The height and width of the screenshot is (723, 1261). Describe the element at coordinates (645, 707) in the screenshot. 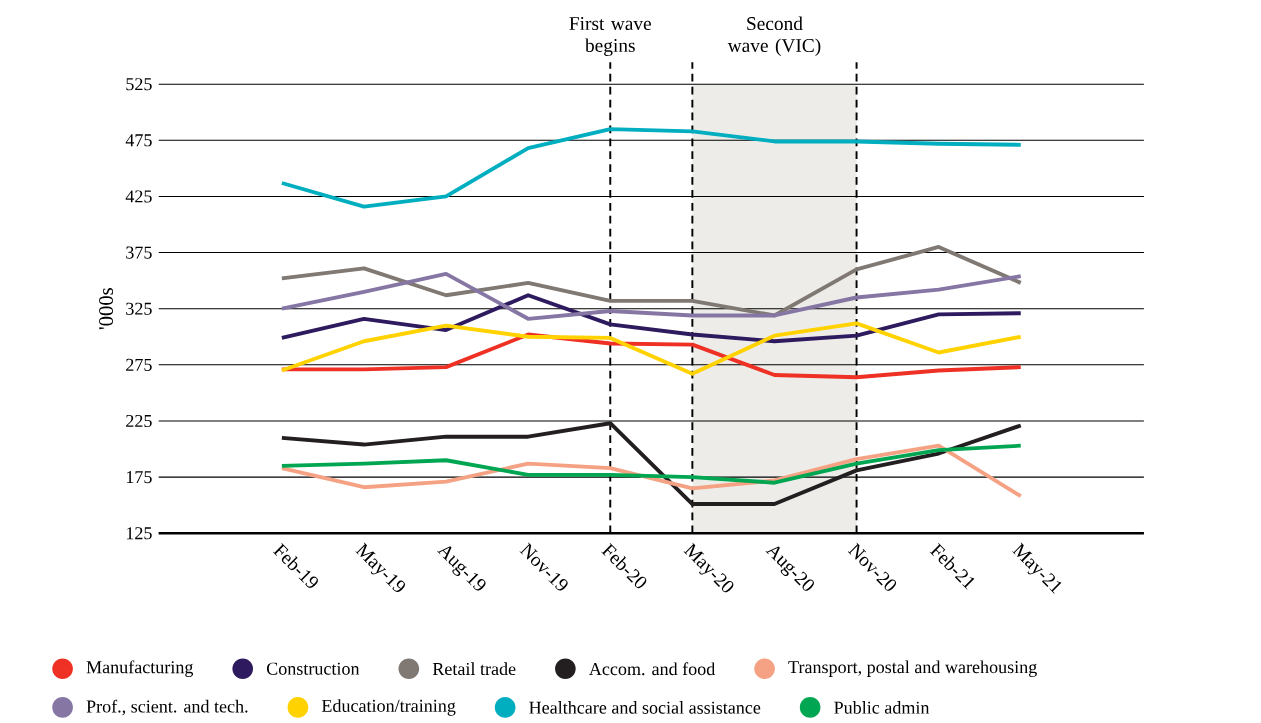

I see `legend-label: Healthcare and social assistance` at that location.